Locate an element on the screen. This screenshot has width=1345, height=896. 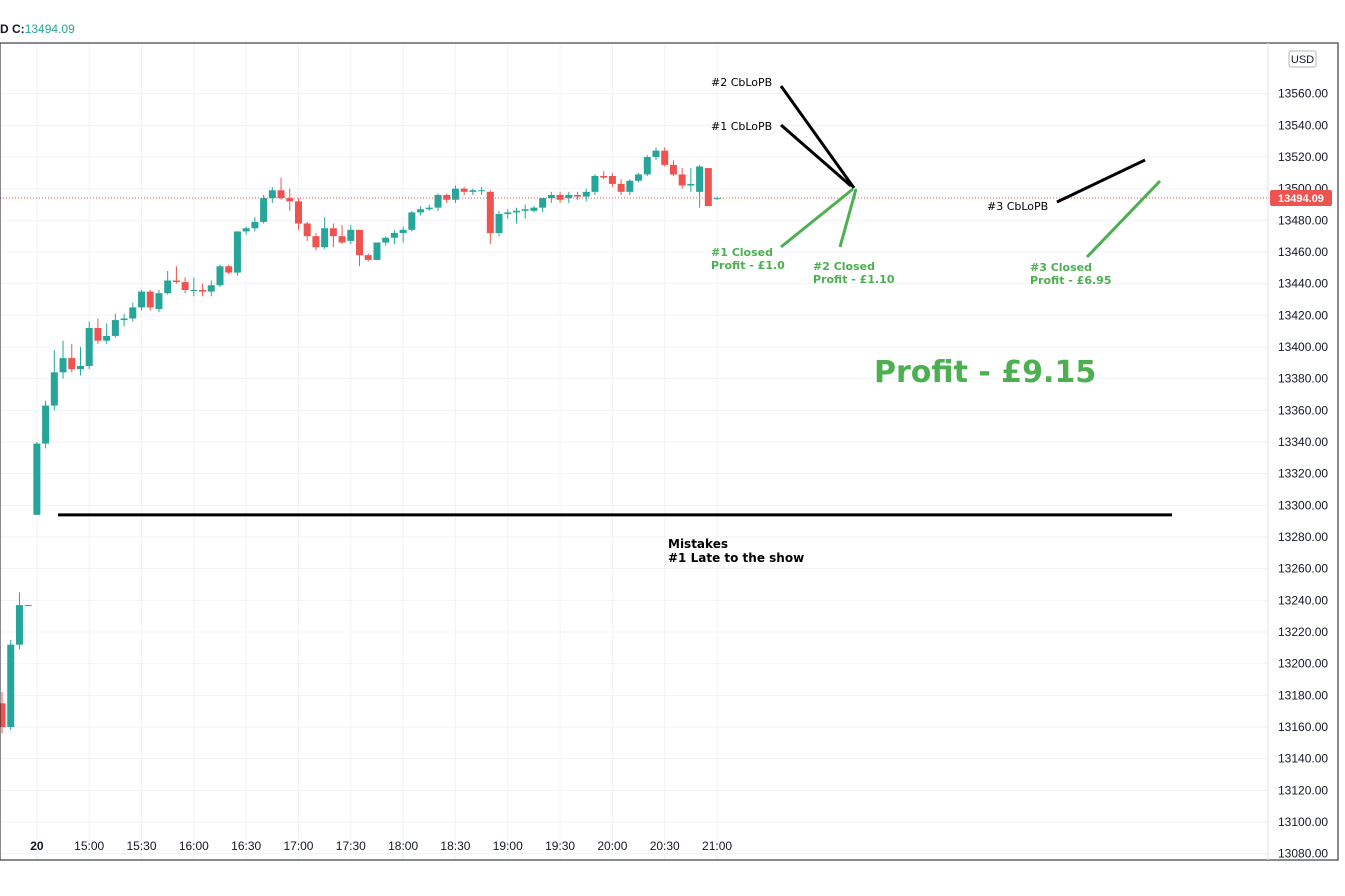
closed-1-trendline is located at coordinates (817, 218).